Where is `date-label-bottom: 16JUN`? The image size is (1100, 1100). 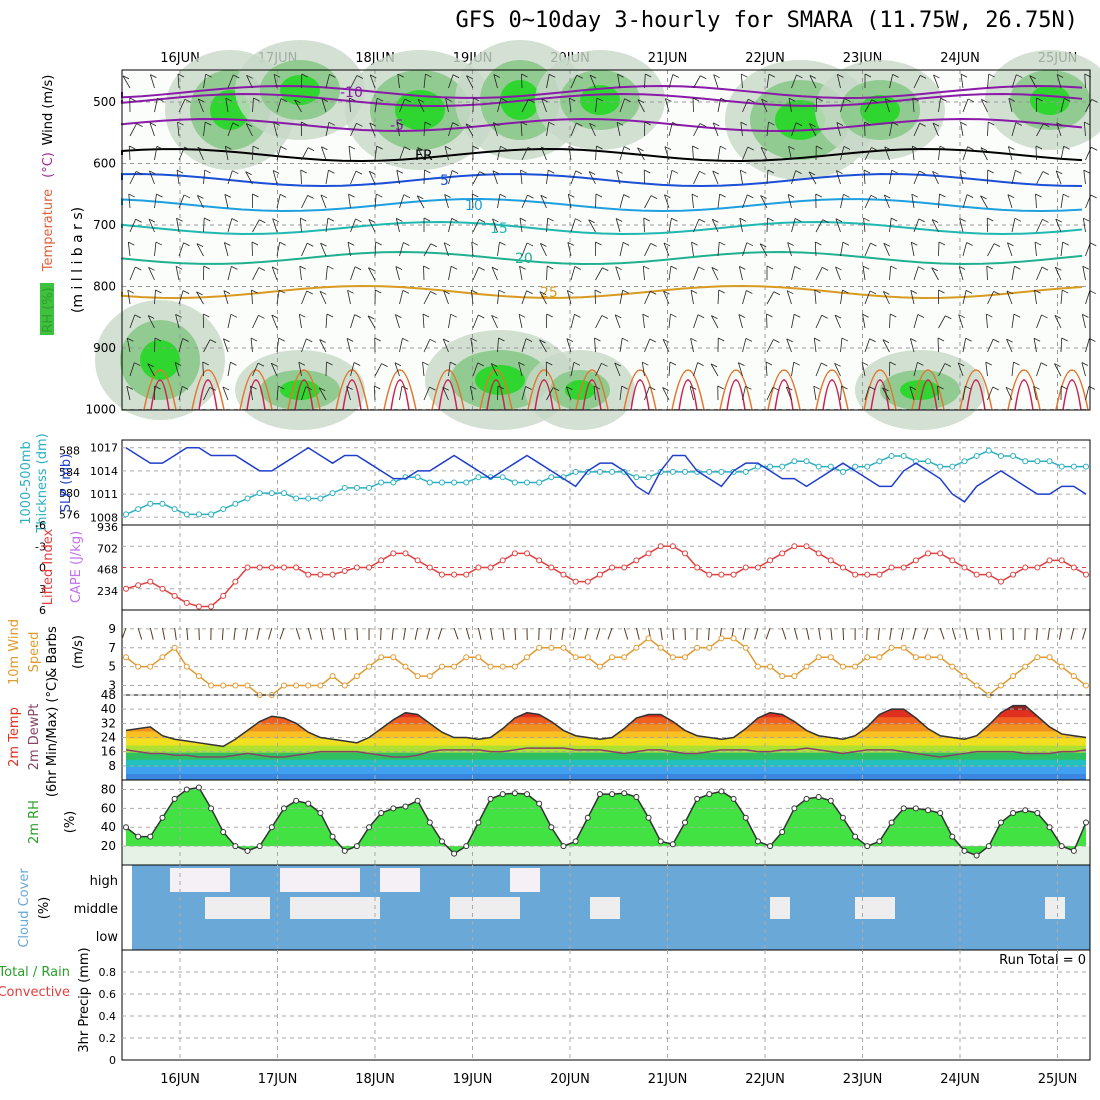 date-label-bottom: 16JUN is located at coordinates (180, 1079).